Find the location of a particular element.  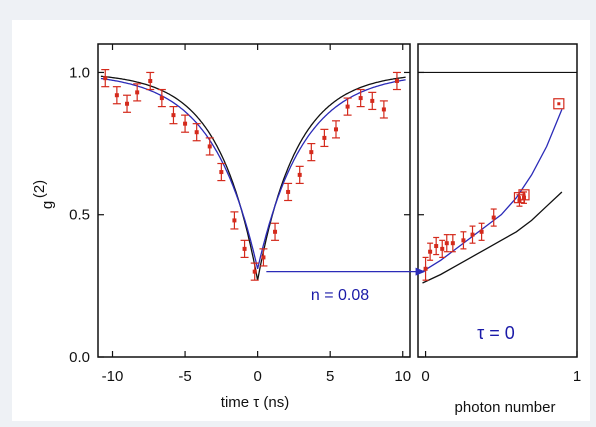

x-axis-title-right: photon number is located at coordinates (505, 407).